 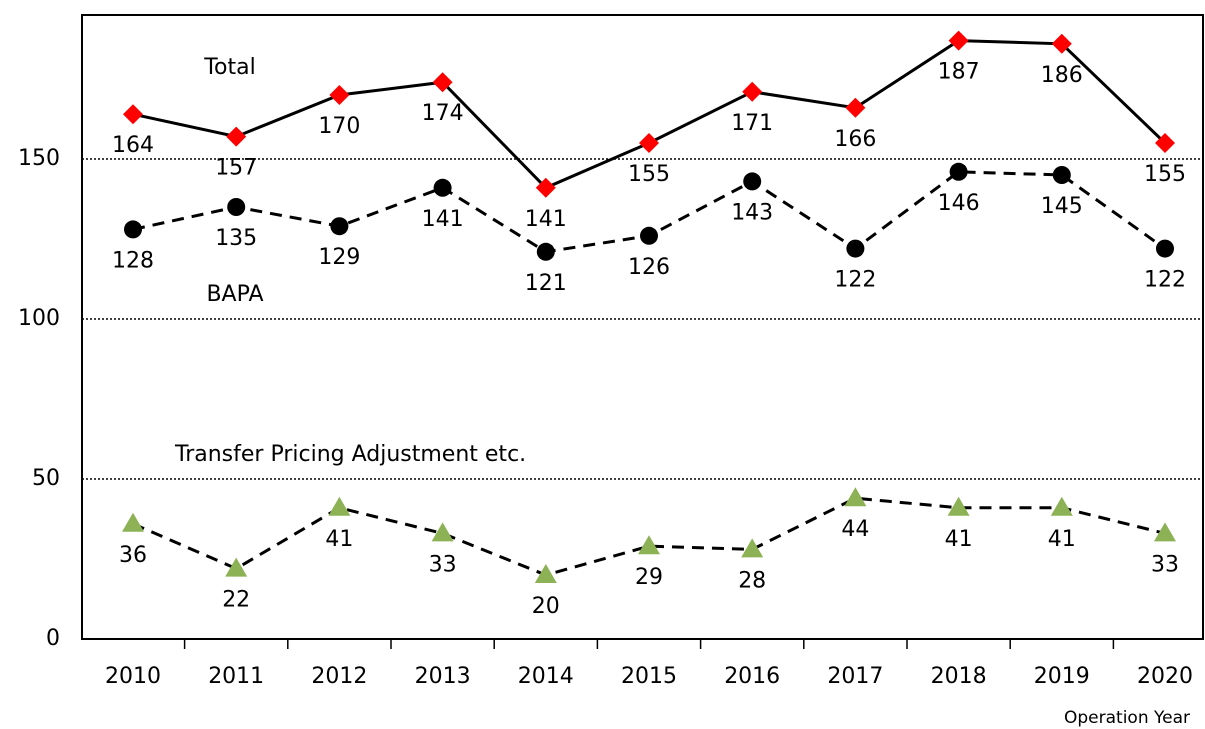 What do you see at coordinates (1127, 718) in the screenshot?
I see `x-axis-title: Operation Year` at bounding box center [1127, 718].